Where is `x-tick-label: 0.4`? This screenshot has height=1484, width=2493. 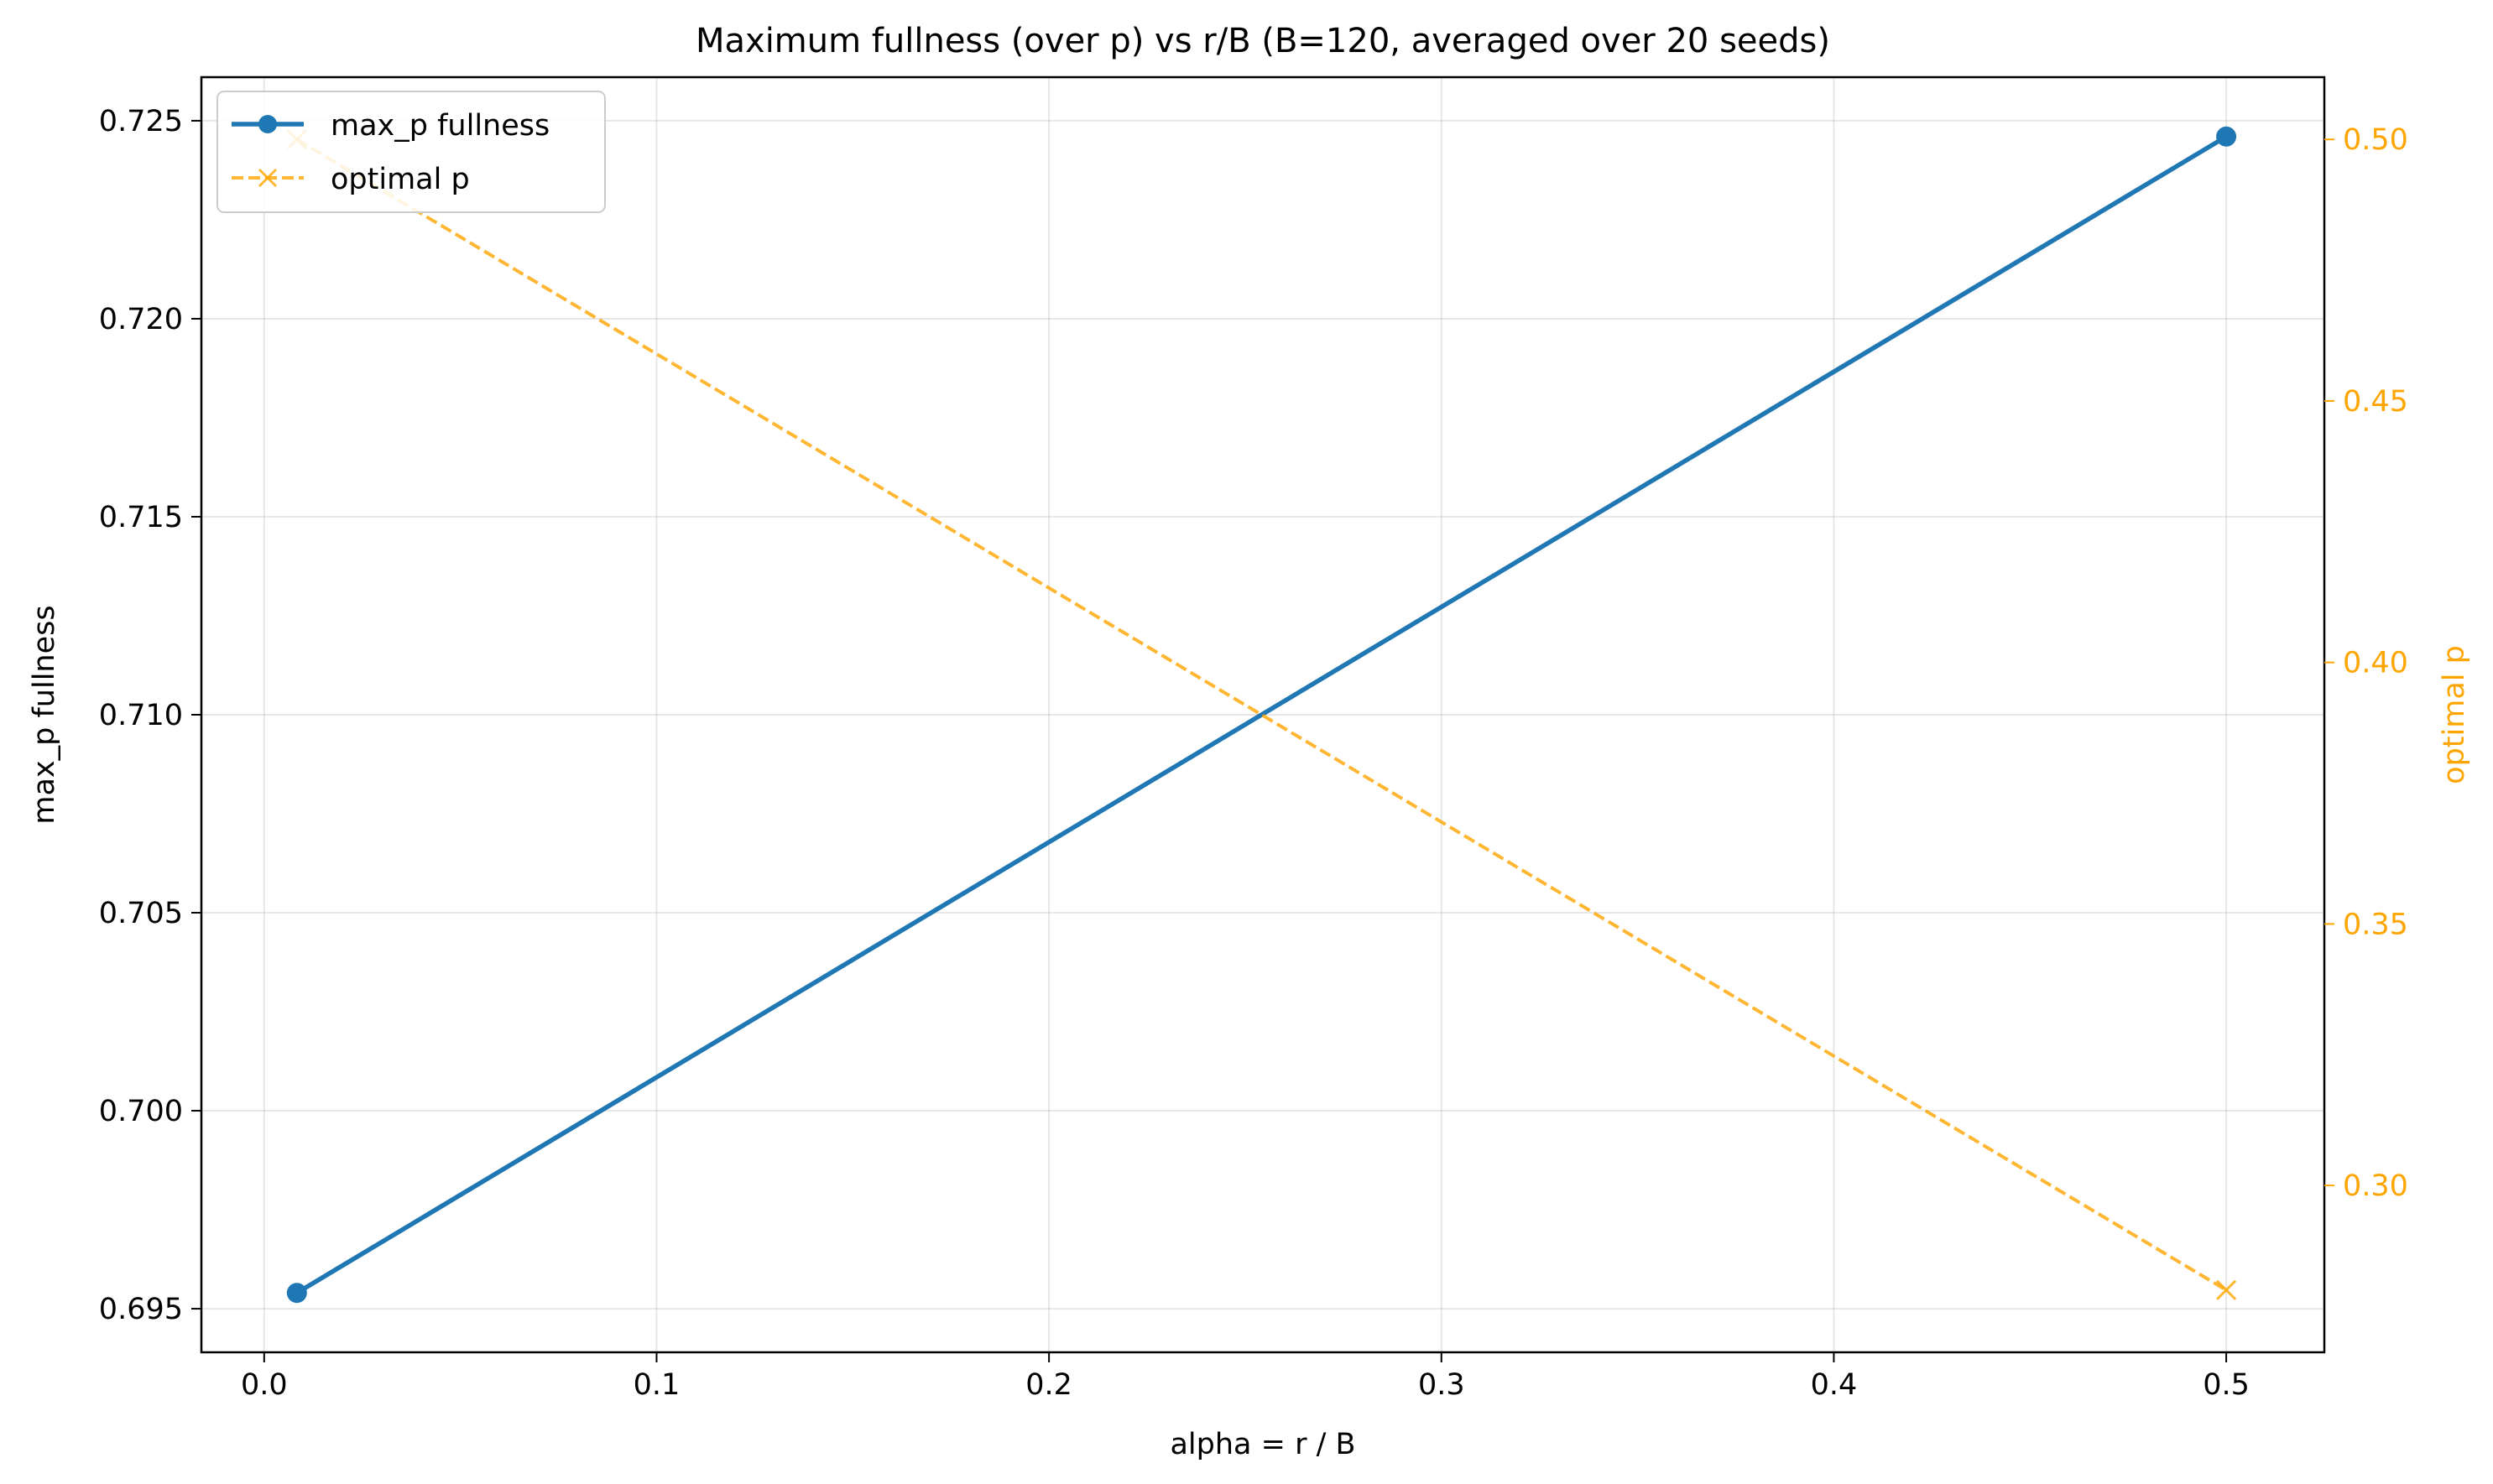 x-tick-label: 0.4 is located at coordinates (1834, 1385).